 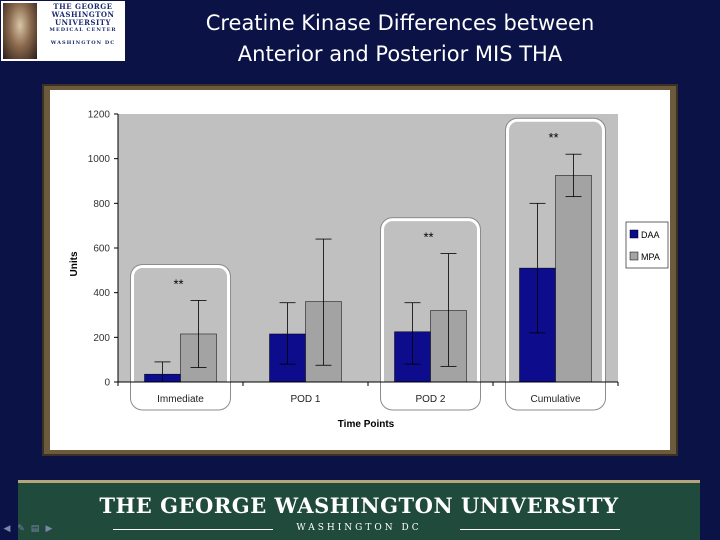 I want to click on banner-subtitle: WASHINGTON DC, so click(x=359, y=528).